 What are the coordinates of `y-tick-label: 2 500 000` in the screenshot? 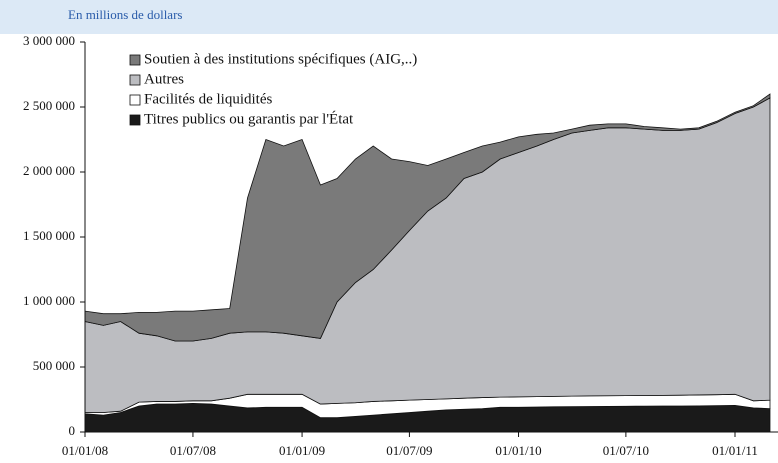 It's located at (49, 105).